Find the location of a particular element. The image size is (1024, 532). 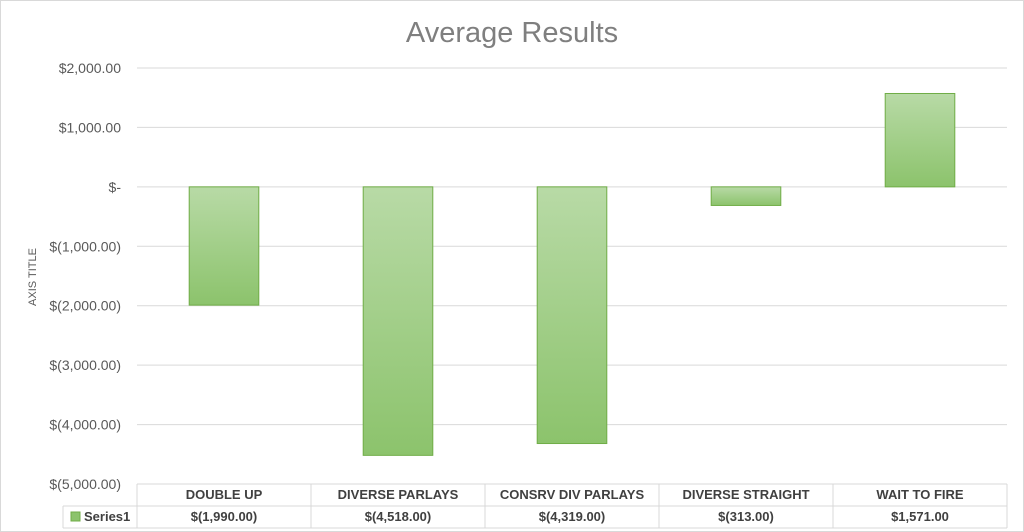

data-label: $(313.00) is located at coordinates (746, 516).